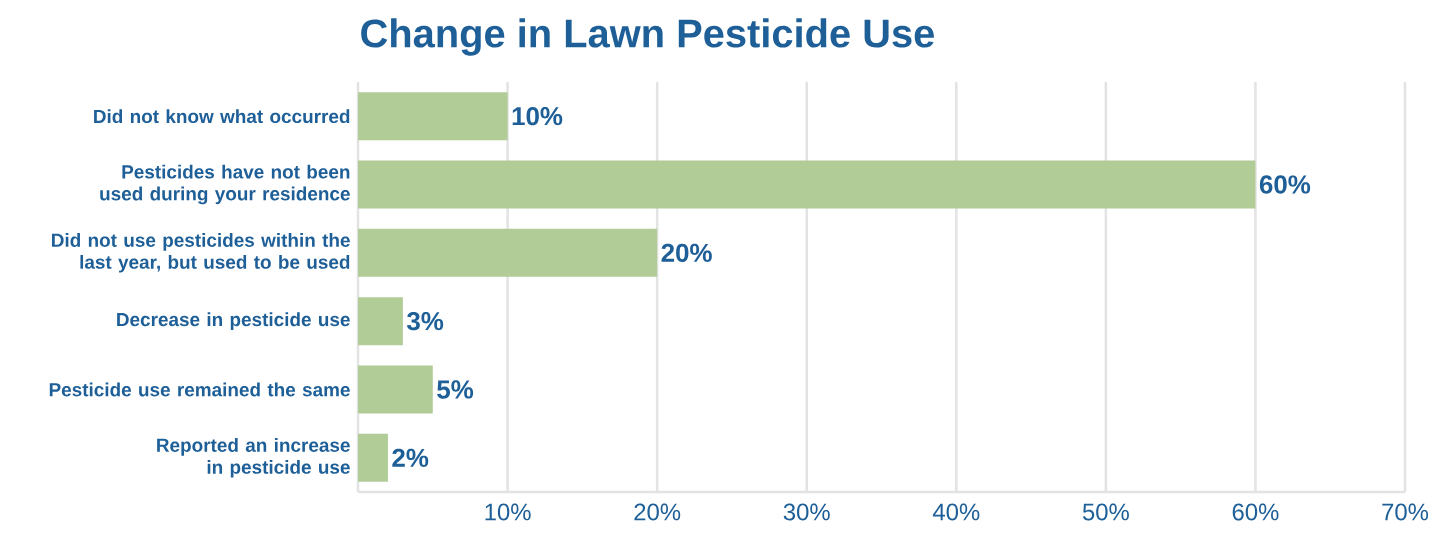 This screenshot has height=545, width=1443. I want to click on y-tick-label: Did not use pesticides within the last year, but used to be used, so click(201, 253).